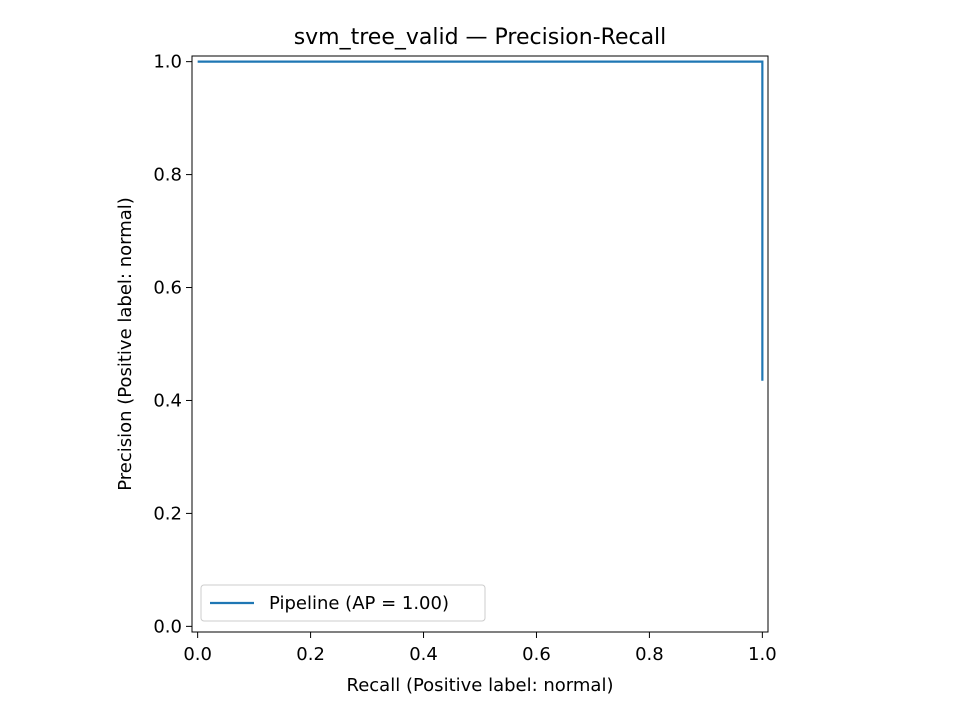  What do you see at coordinates (167, 626) in the screenshot?
I see `y-tick-label: 0.0` at bounding box center [167, 626].